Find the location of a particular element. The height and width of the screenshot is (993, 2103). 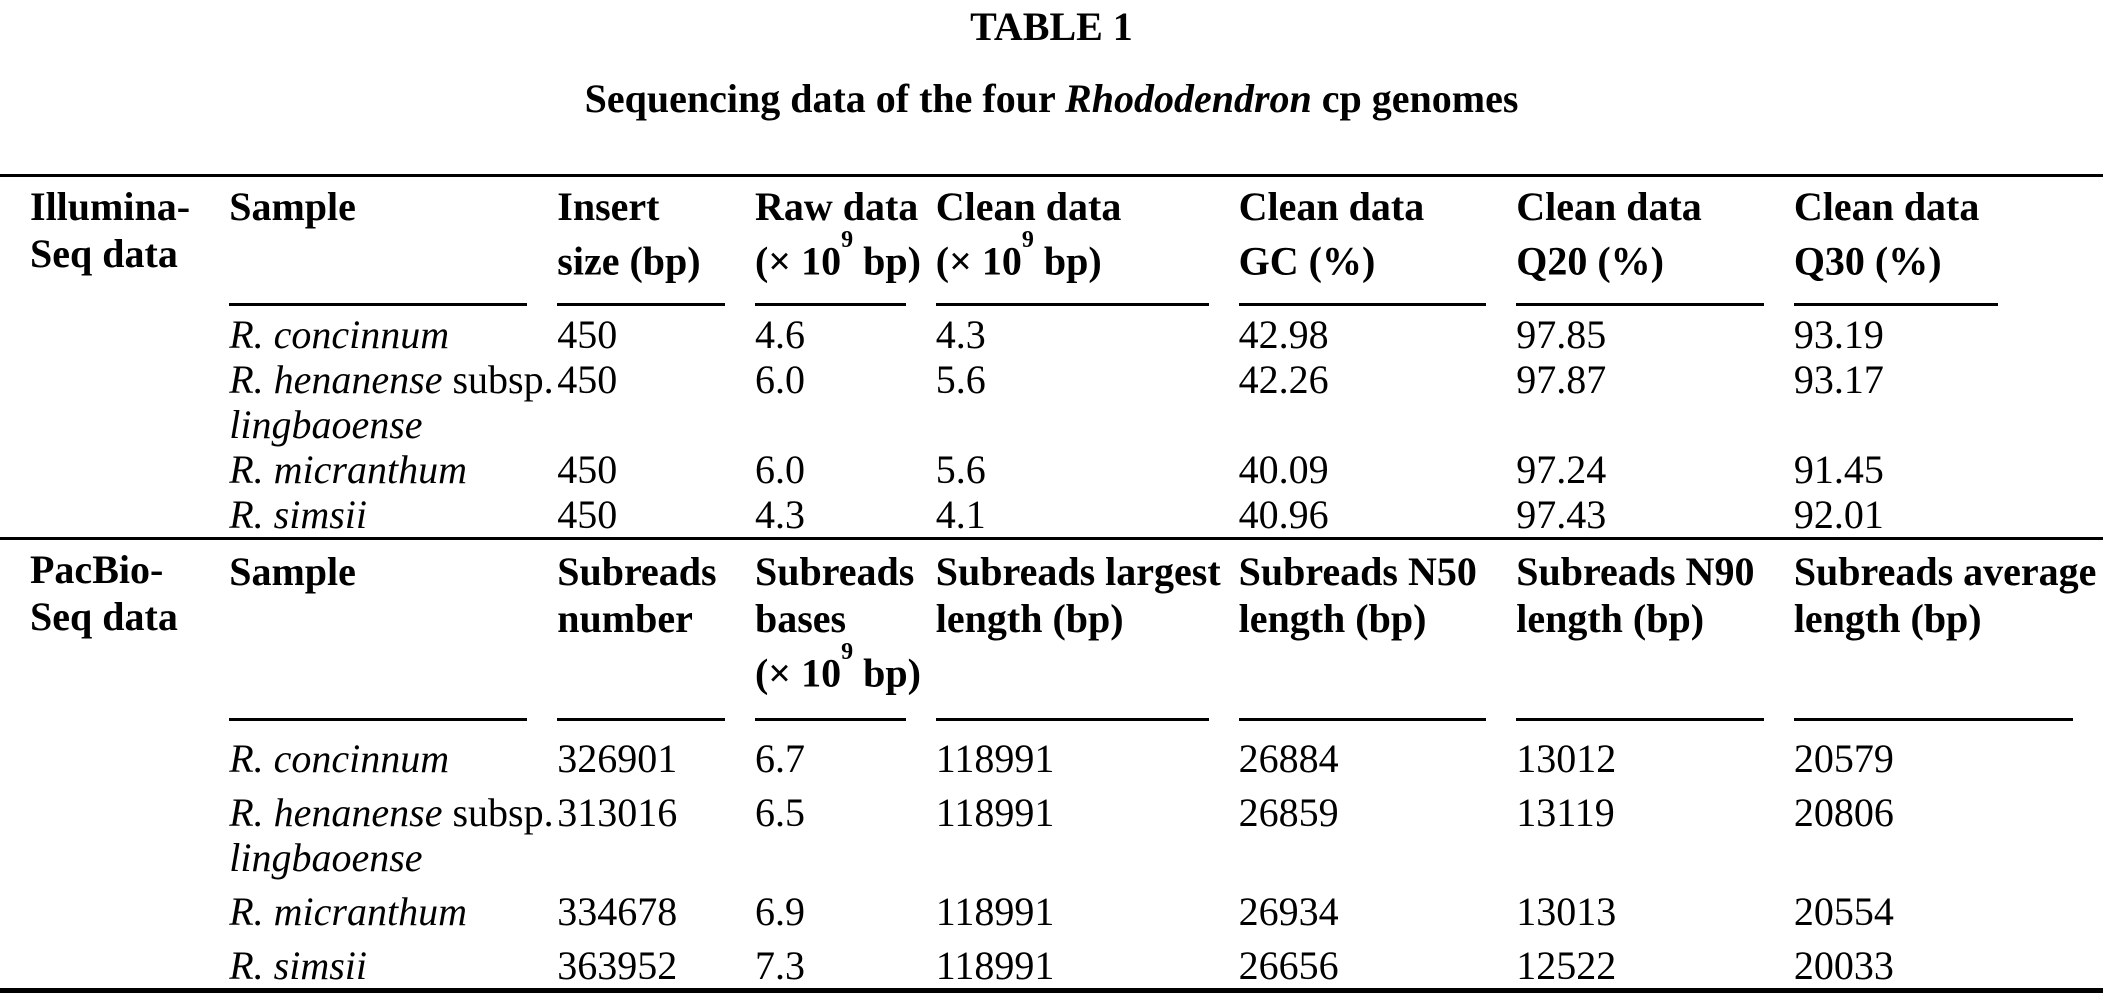

section-label-line1: PacBio- is located at coordinates (97, 570).